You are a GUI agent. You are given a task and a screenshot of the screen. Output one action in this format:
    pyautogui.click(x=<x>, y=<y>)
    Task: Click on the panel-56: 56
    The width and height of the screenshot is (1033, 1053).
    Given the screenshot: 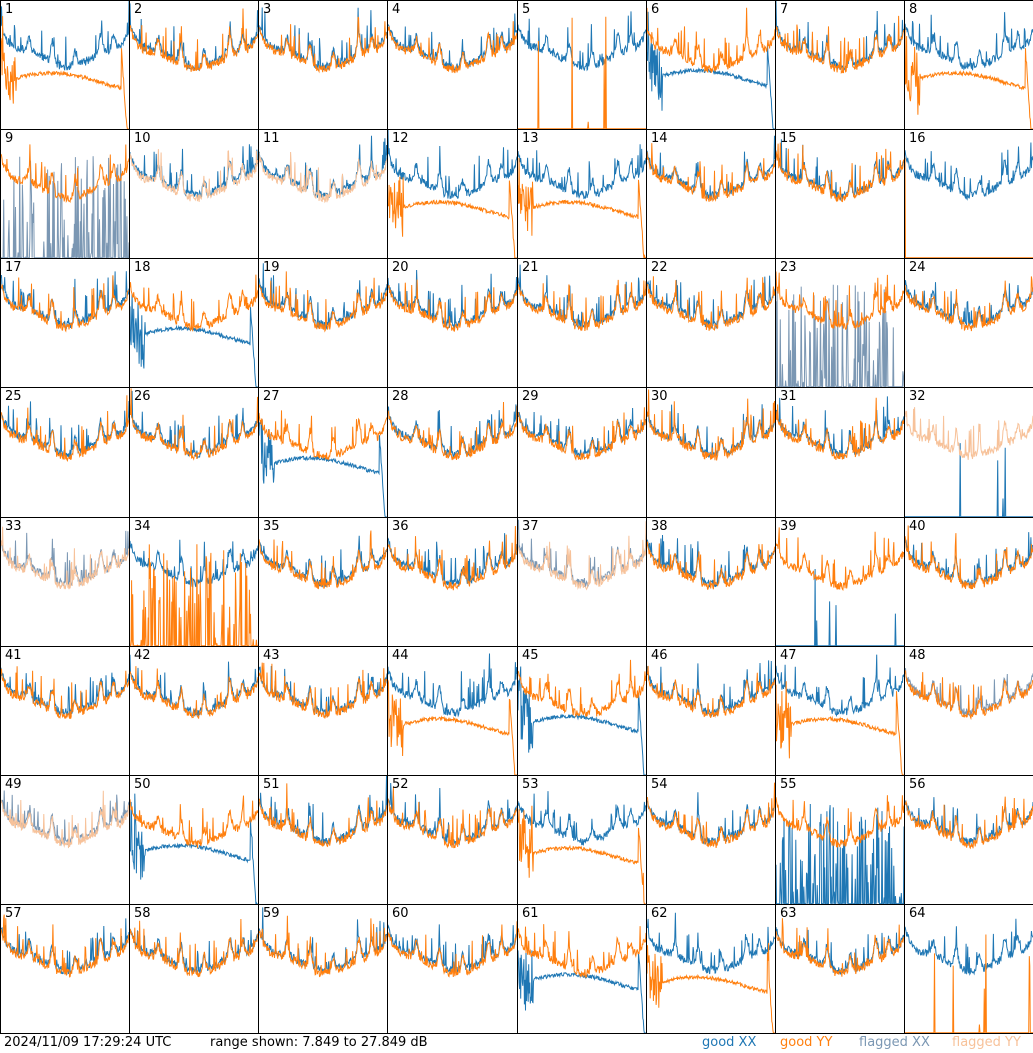 What is the action you would take?
    pyautogui.click(x=968, y=840)
    